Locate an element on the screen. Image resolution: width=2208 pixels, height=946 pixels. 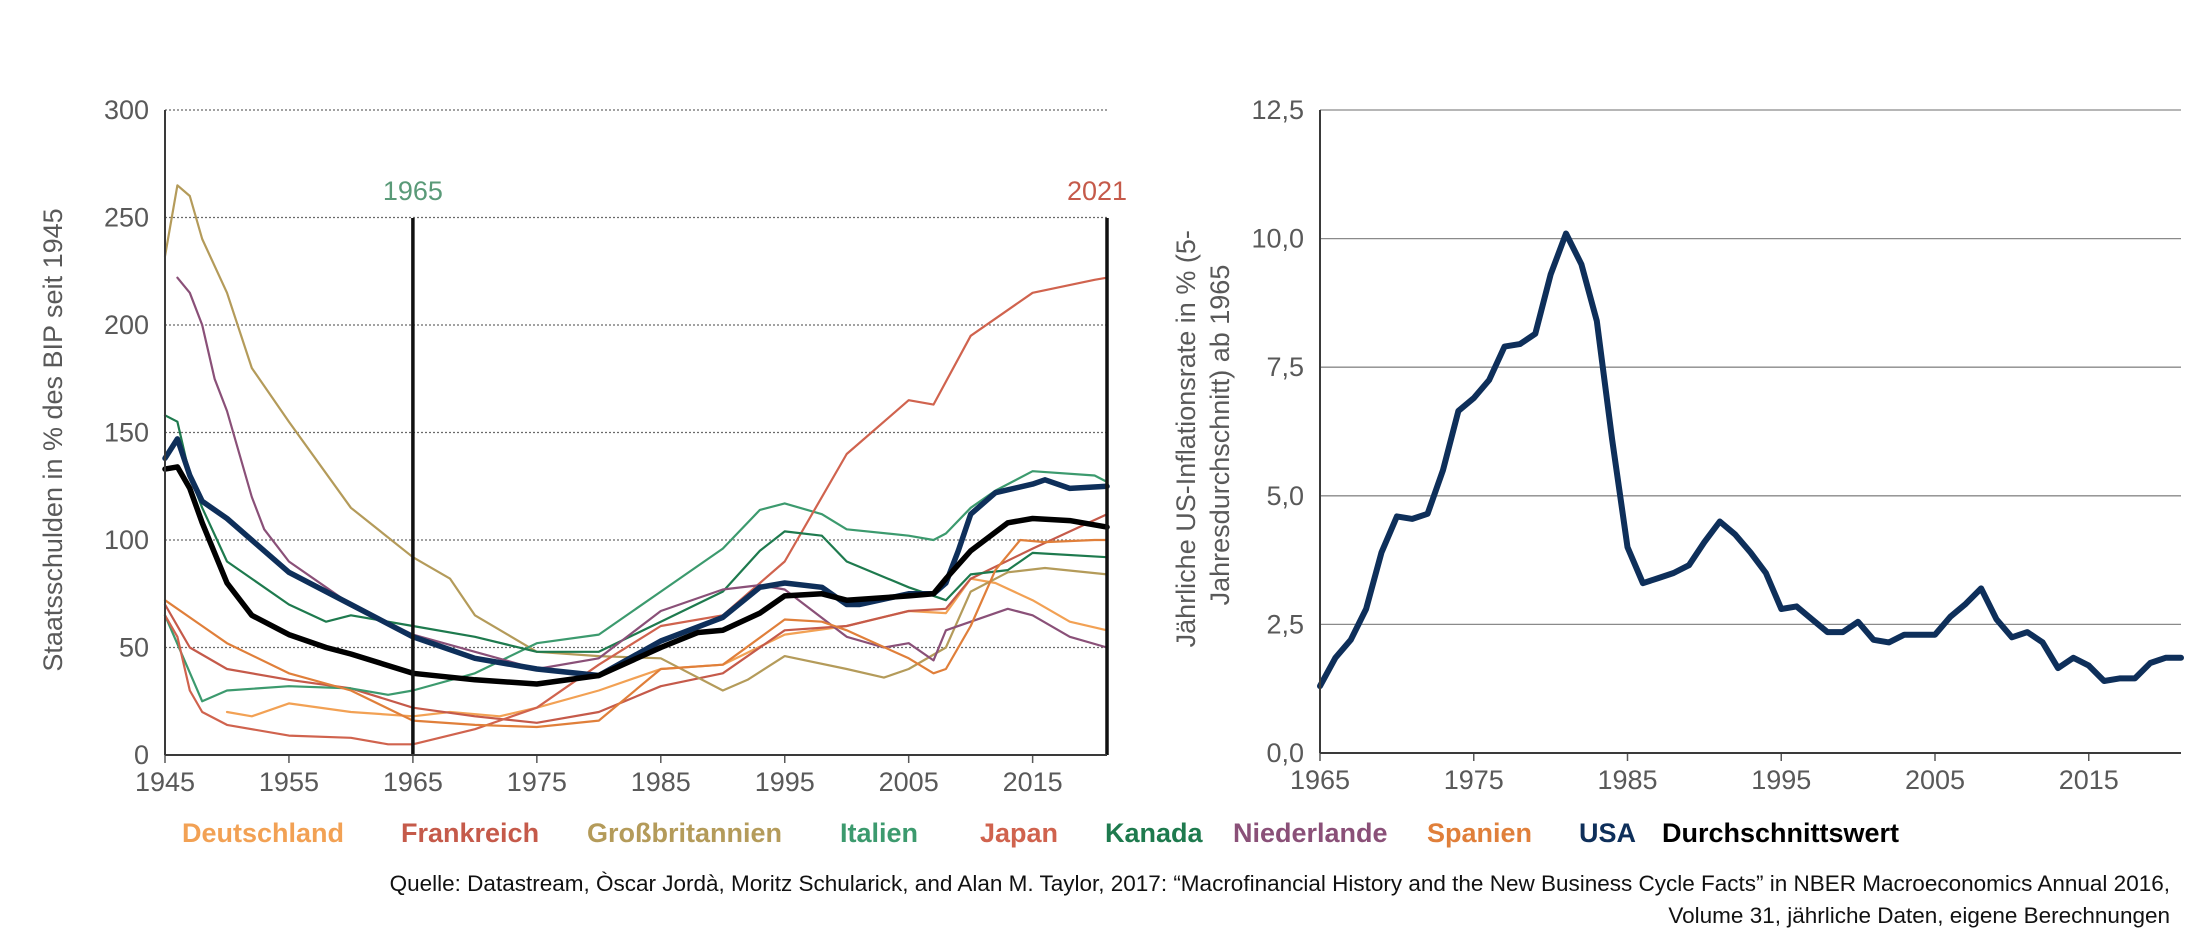
debt-chart-x-ticks: 1945 1955 1965 1975 1985 1995 2005 2015 is located at coordinates (599, 776).